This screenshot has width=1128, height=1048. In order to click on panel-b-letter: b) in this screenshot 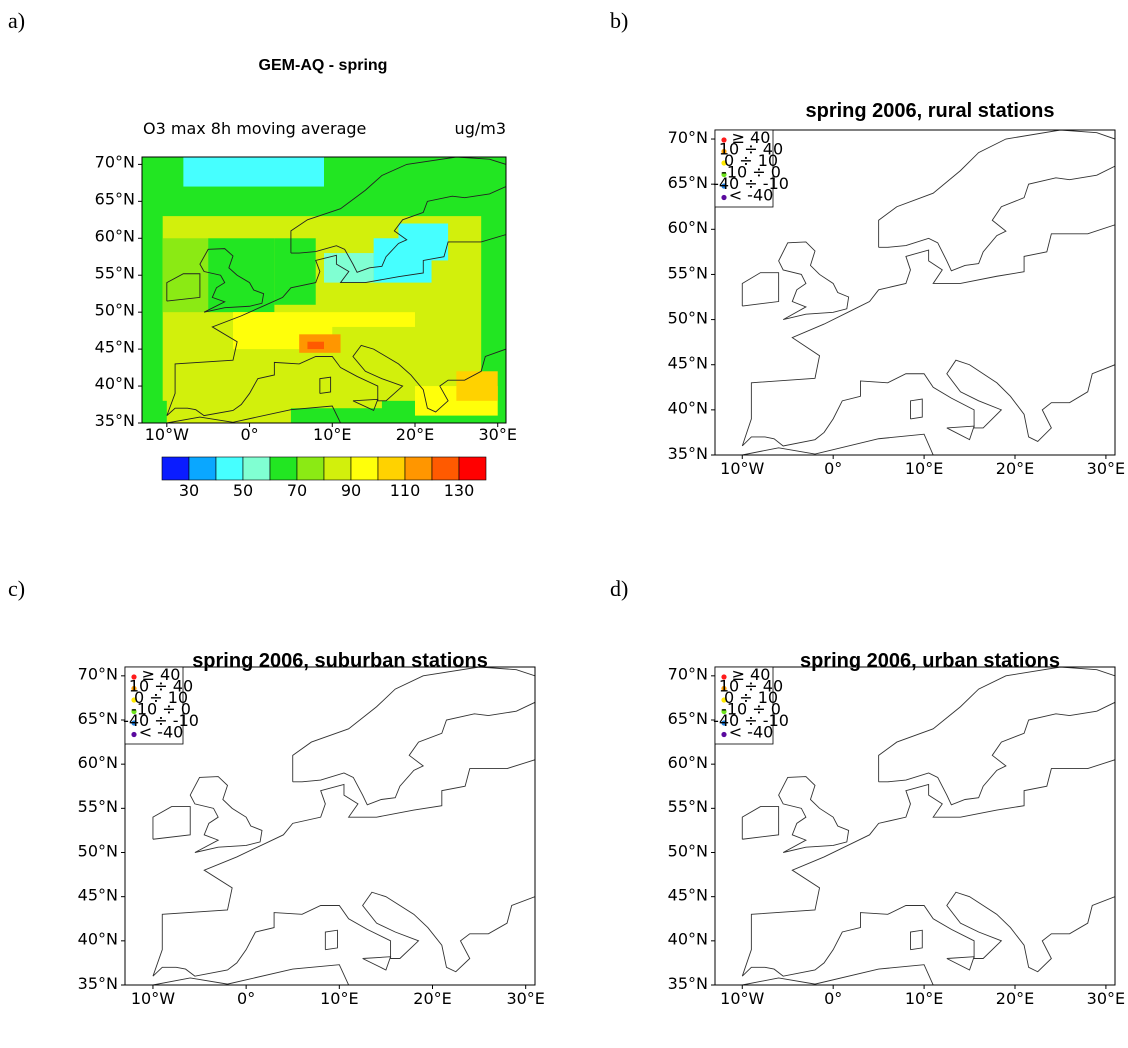, I will do `click(619, 20)`.